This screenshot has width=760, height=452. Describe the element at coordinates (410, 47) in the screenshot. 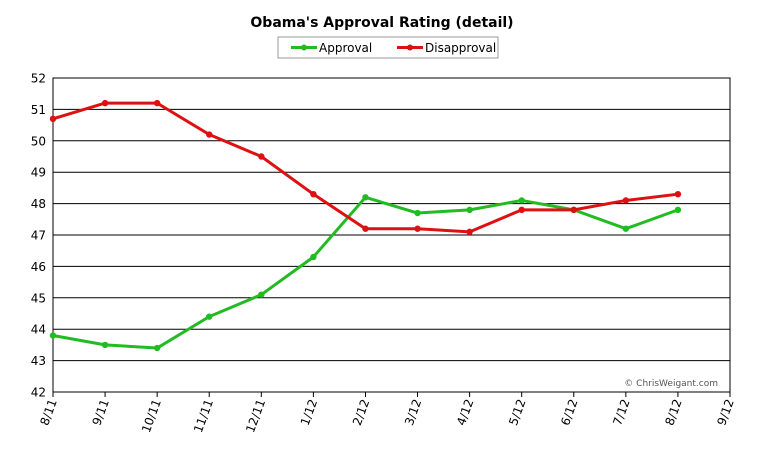

I see `legend-marker-disapproval` at that location.